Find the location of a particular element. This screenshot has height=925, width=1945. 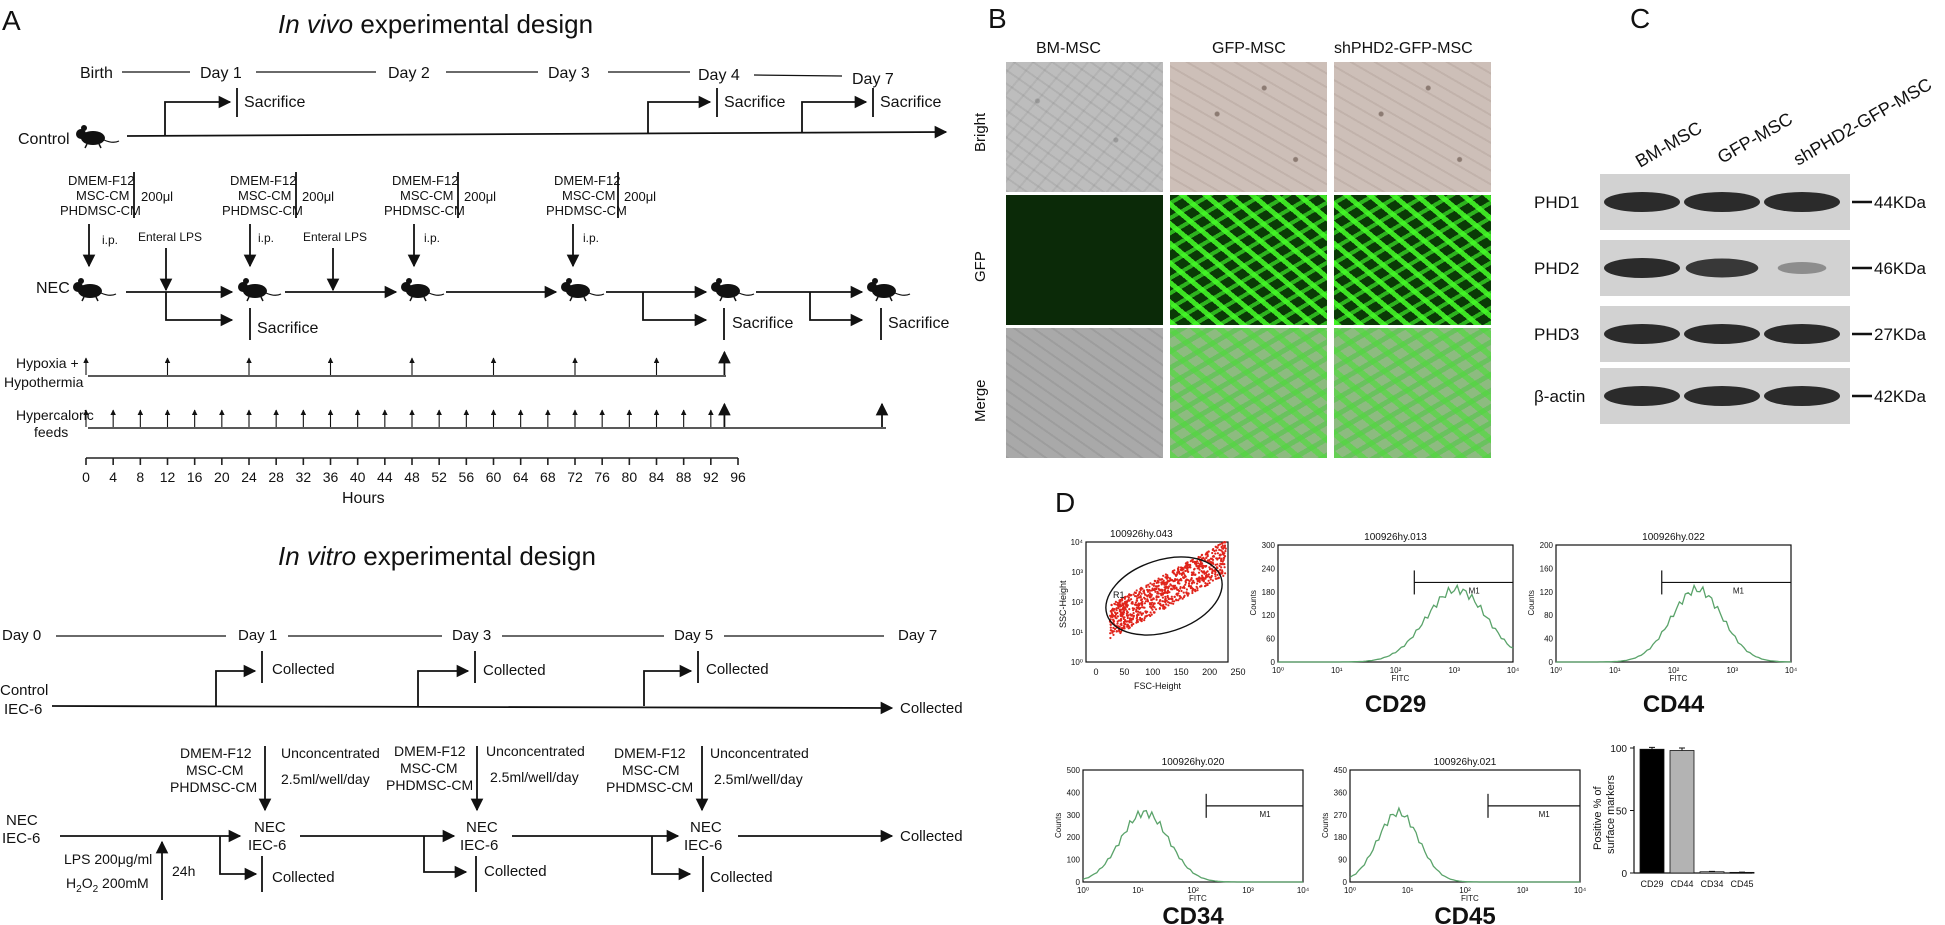

hour-tick-label: 72 is located at coordinates (575, 477).